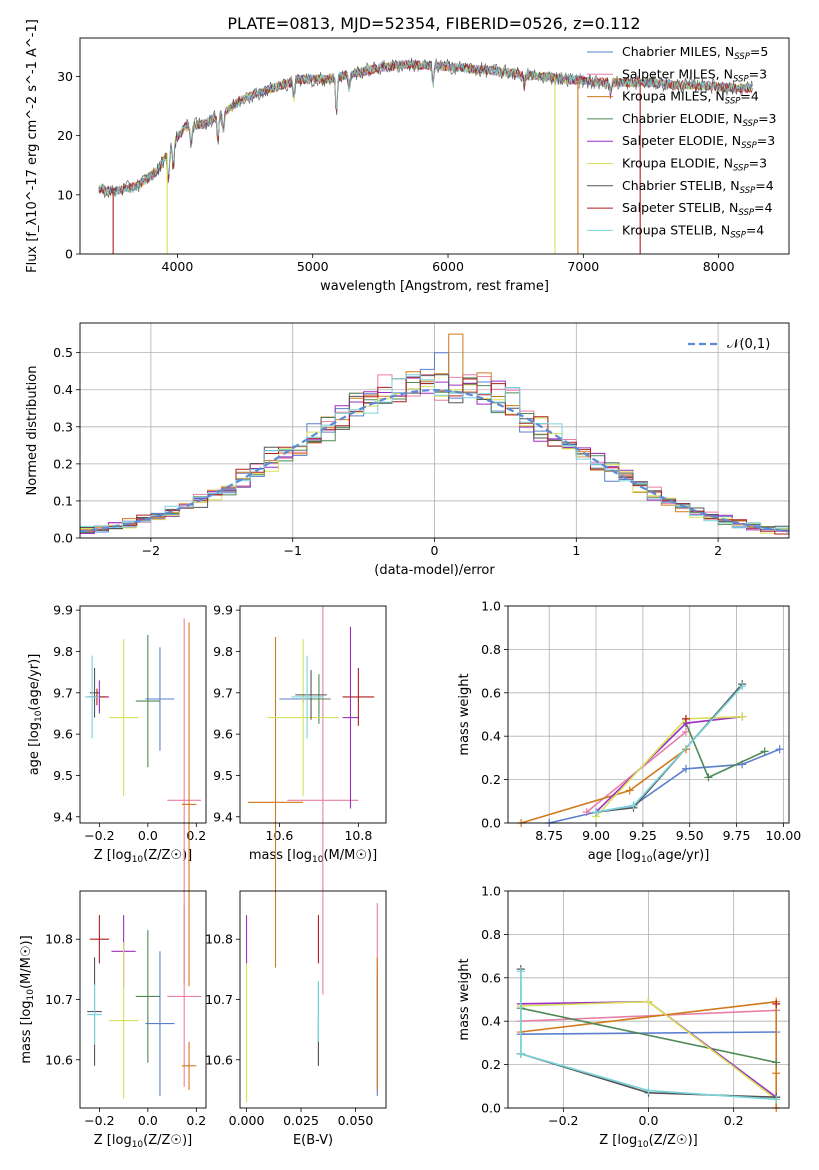 This screenshot has height=1170, width=819. I want to click on x-tick-label: 9.25, so click(643, 835).